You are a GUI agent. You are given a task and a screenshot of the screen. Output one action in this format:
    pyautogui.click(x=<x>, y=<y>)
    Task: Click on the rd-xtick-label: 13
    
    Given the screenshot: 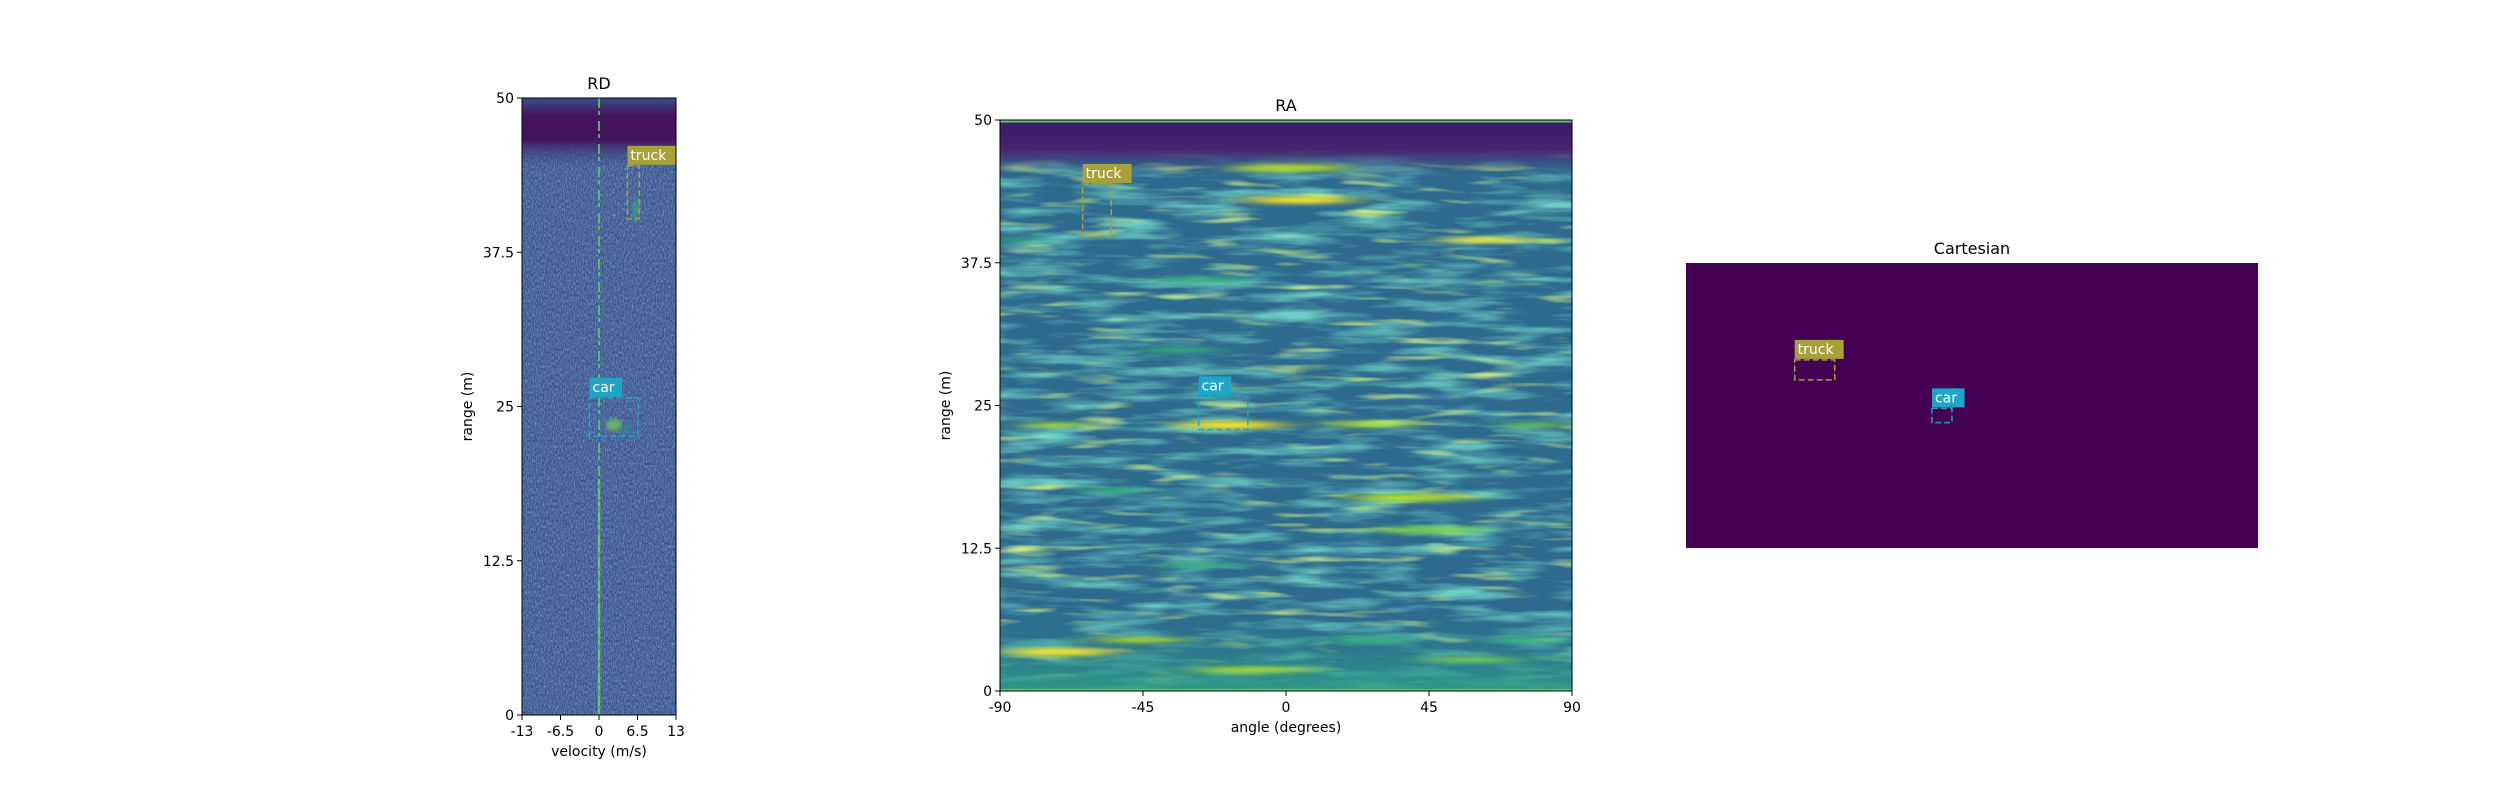 What is the action you would take?
    pyautogui.click(x=676, y=732)
    